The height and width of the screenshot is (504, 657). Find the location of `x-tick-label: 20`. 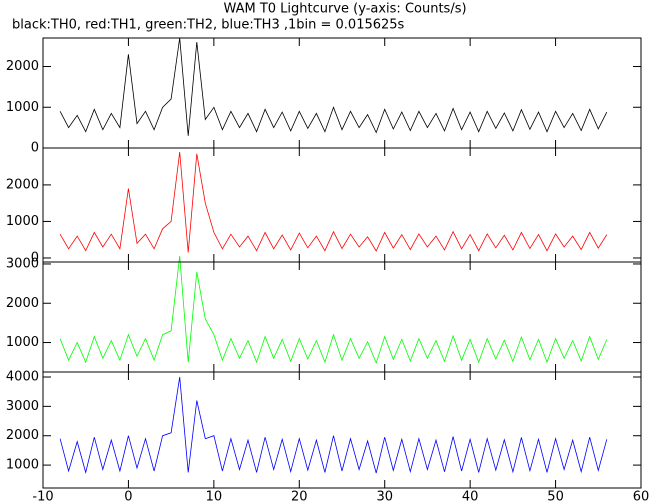

x-tick-label: 20 is located at coordinates (299, 497).